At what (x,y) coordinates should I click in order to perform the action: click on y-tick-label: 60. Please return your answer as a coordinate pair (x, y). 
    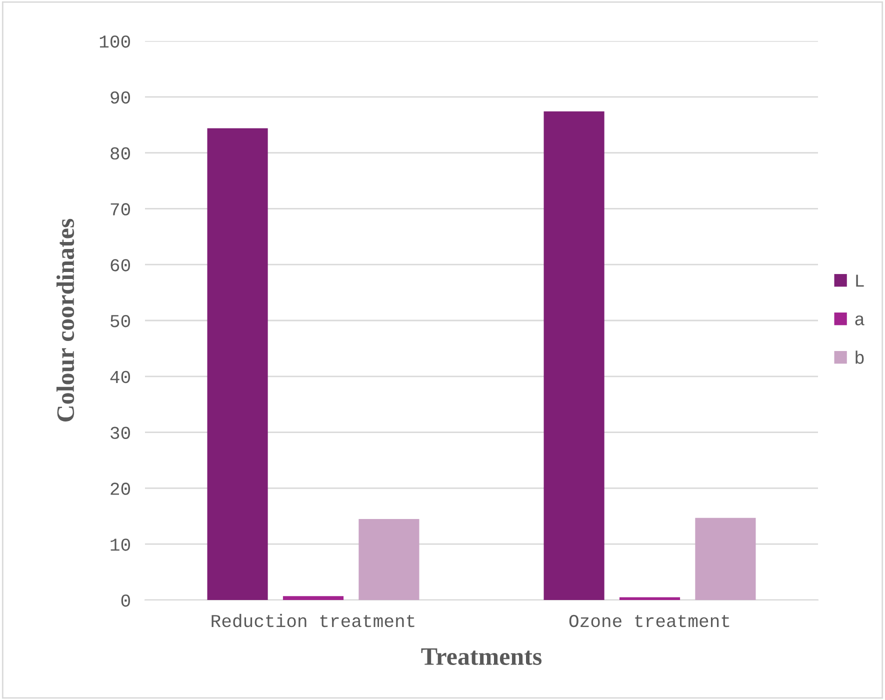
    Looking at the image, I should click on (120, 265).